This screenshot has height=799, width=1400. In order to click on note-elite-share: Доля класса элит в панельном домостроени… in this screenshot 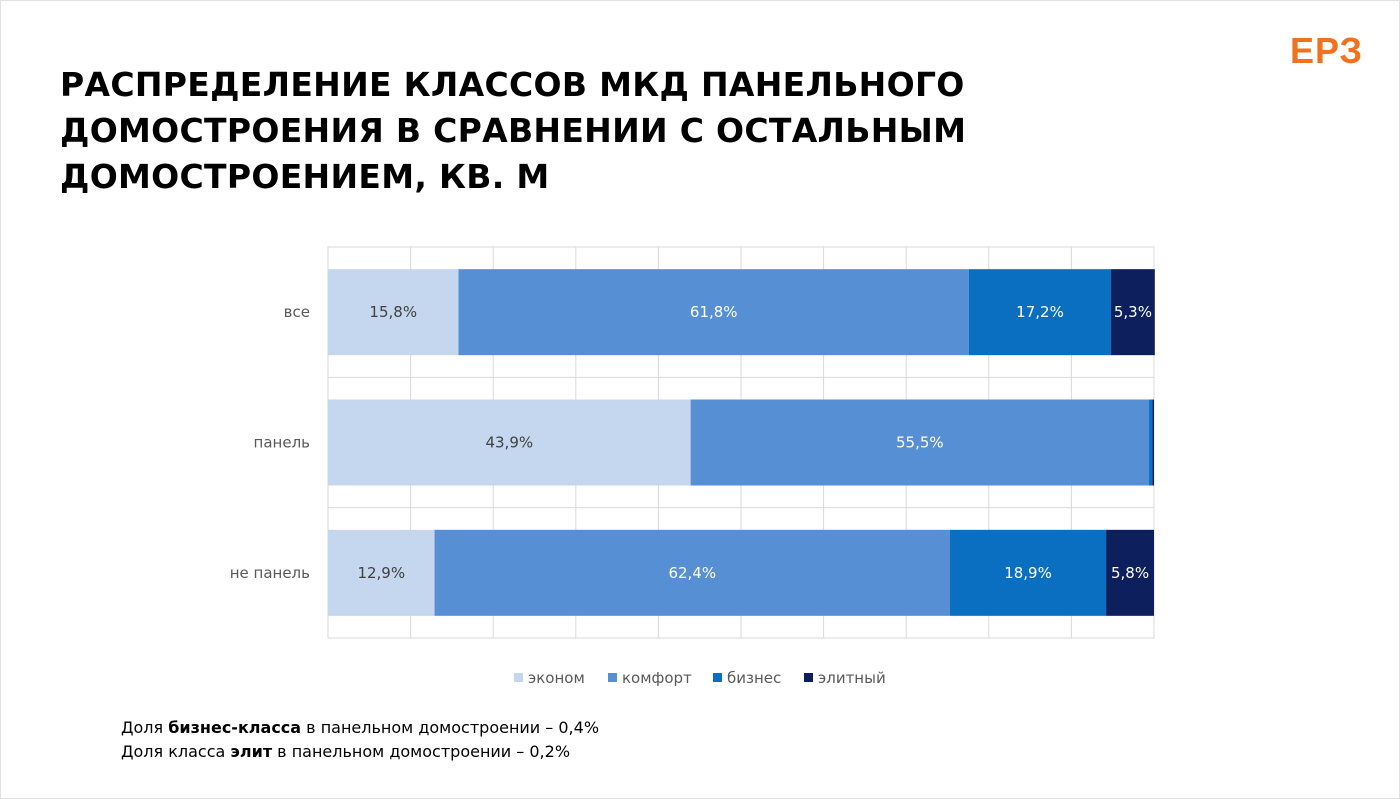, I will do `click(346, 751)`.